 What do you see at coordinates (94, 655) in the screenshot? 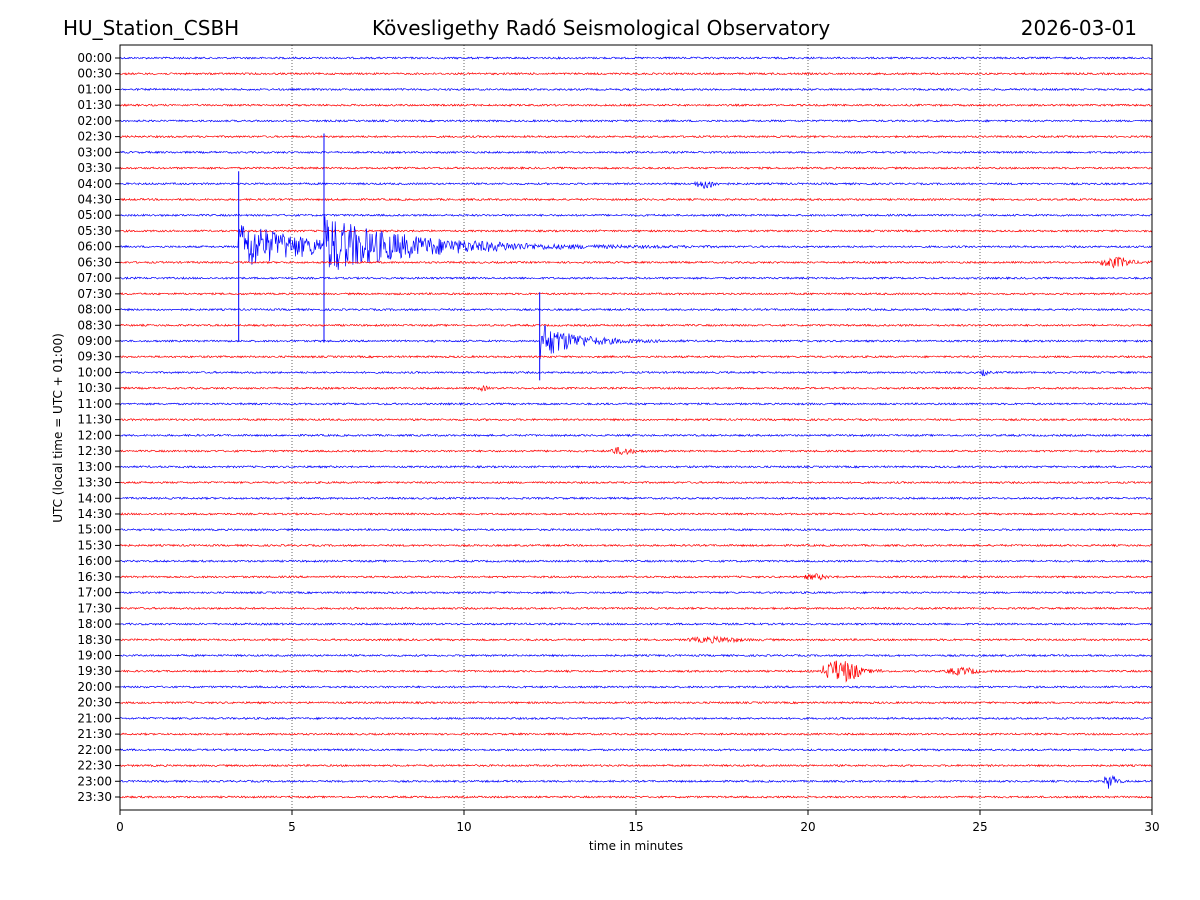
I see `y-tick-label: 19:00` at bounding box center [94, 655].